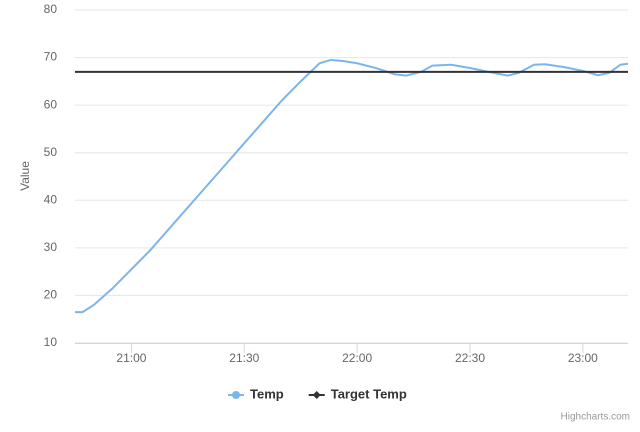  What do you see at coordinates (244, 358) in the screenshot?
I see `x-tick-label: 21:30` at bounding box center [244, 358].